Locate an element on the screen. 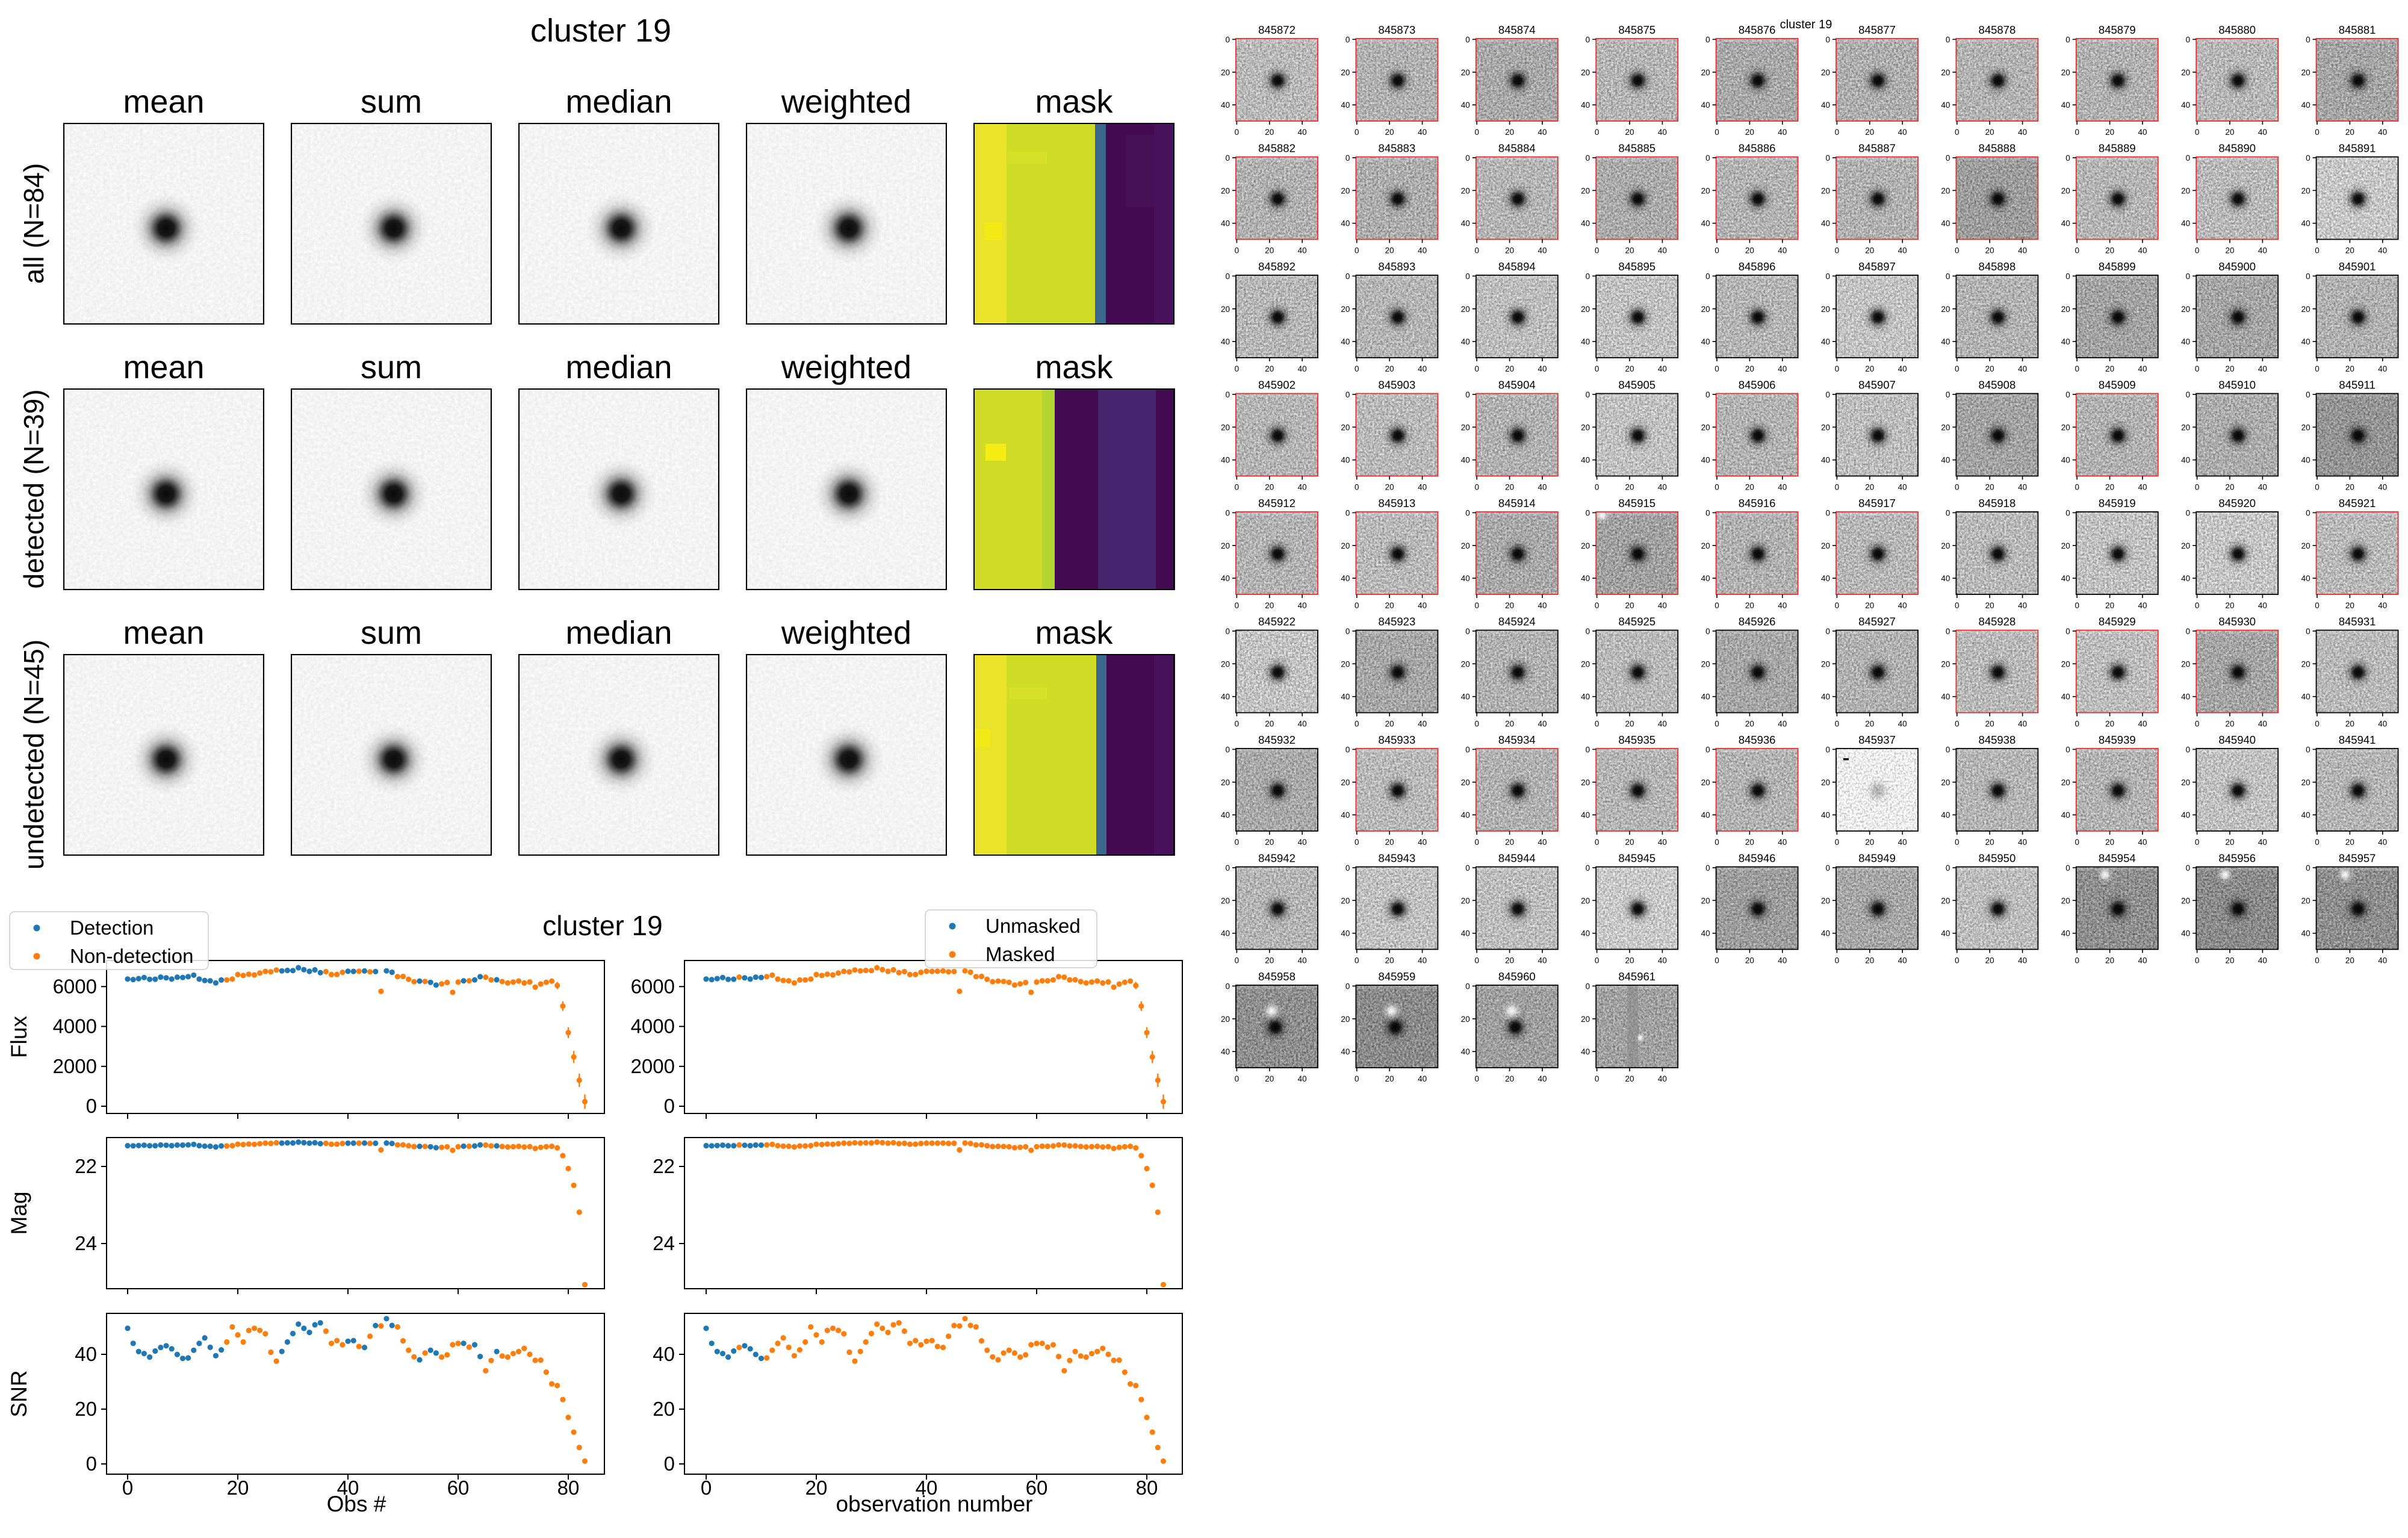 This screenshot has width=2408, height=1538. svg-text: 845886 is located at coordinates (1757, 148).